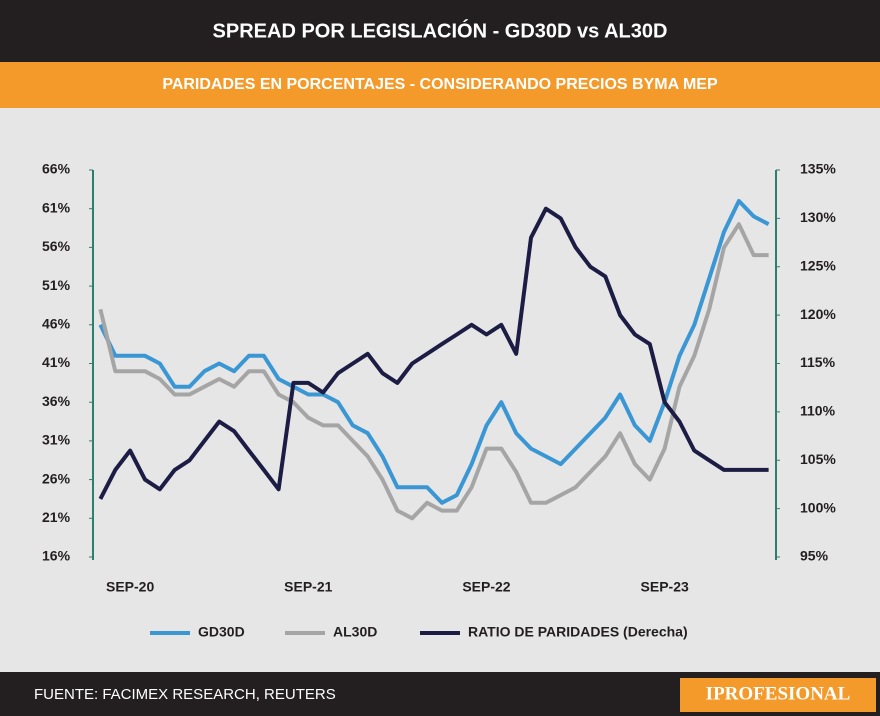  What do you see at coordinates (818, 459) in the screenshot?
I see `y2-tick-label: 105%` at bounding box center [818, 459].